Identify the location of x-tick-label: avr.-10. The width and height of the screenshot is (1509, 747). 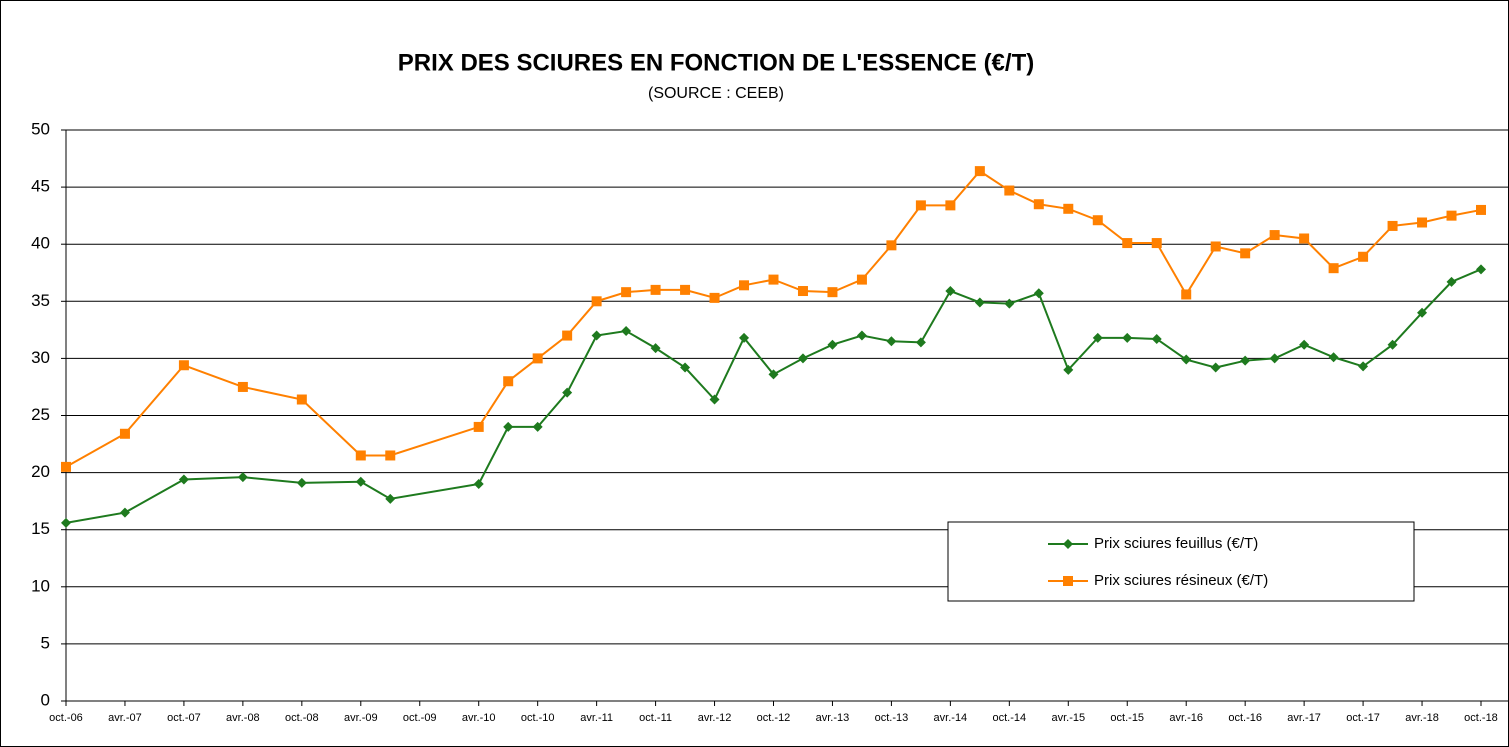
(479, 718).